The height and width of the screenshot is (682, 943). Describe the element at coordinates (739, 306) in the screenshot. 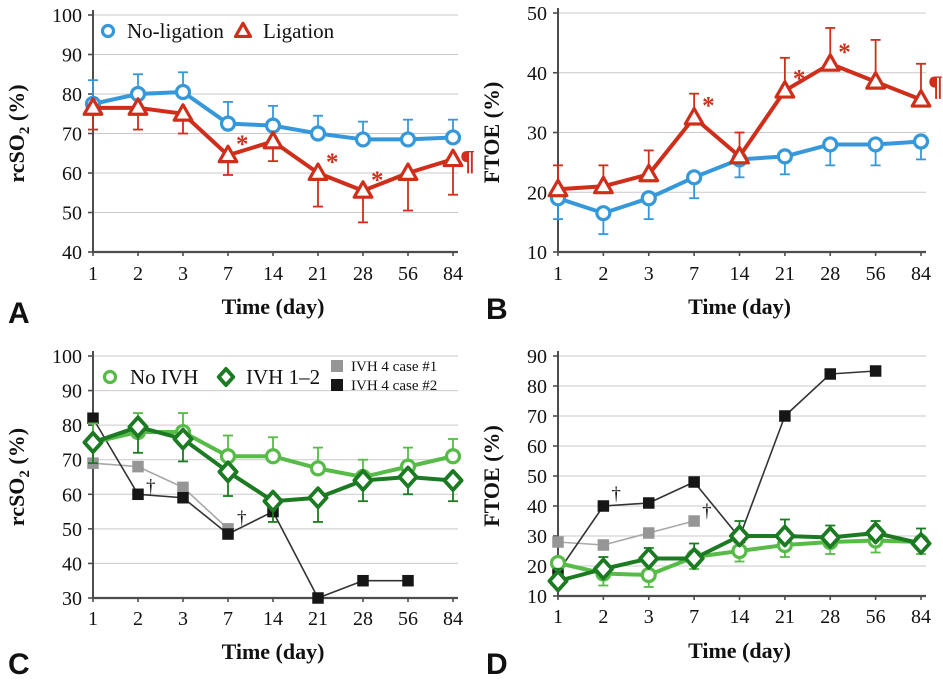

I see `x-axis-title: Time (day)` at that location.